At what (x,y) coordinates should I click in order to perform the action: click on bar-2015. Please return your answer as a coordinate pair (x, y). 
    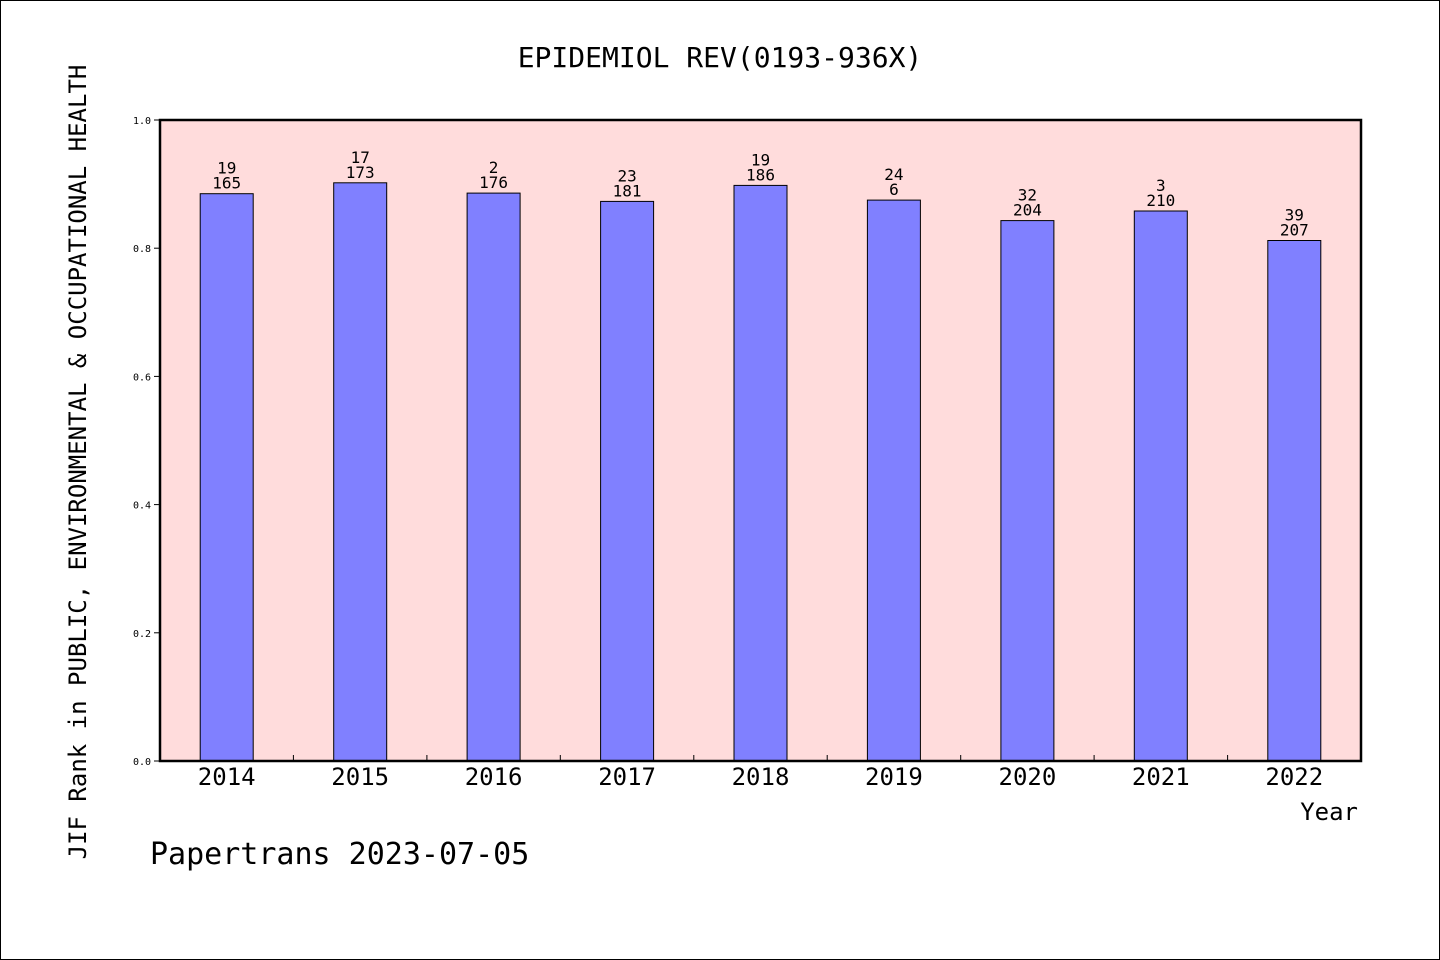
    Looking at the image, I should click on (360, 472).